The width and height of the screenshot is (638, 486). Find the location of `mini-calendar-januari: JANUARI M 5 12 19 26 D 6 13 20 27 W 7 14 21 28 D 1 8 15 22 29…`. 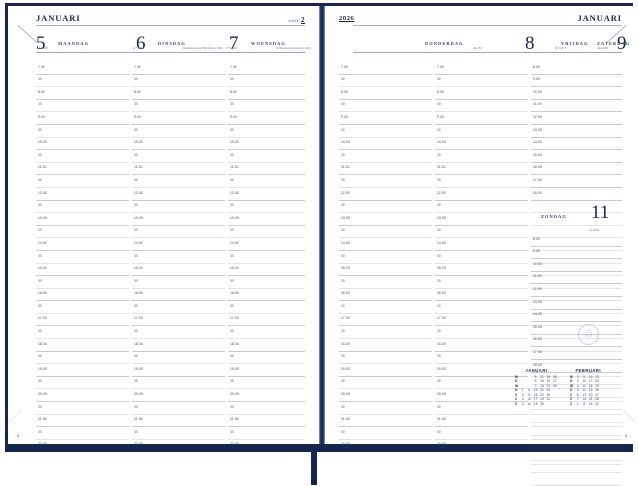

mini-calendar-januari: JANUARI M 5 12 19 26 D 6 13 20 27 W 7 14 21 28 D 1 8 15 22 29… is located at coordinates (536, 387).